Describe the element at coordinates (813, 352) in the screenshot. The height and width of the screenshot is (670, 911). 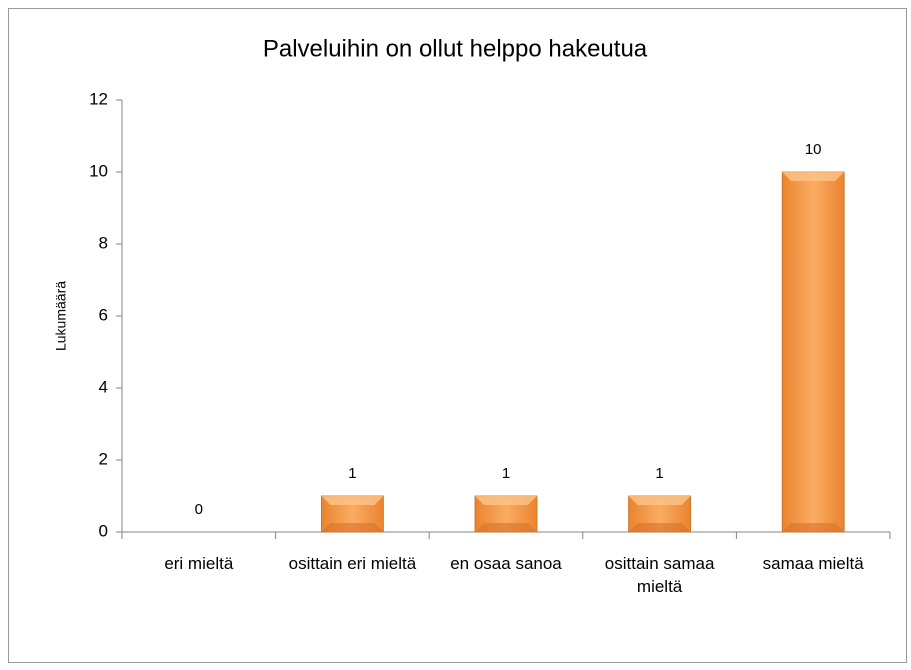
I see `bar` at that location.